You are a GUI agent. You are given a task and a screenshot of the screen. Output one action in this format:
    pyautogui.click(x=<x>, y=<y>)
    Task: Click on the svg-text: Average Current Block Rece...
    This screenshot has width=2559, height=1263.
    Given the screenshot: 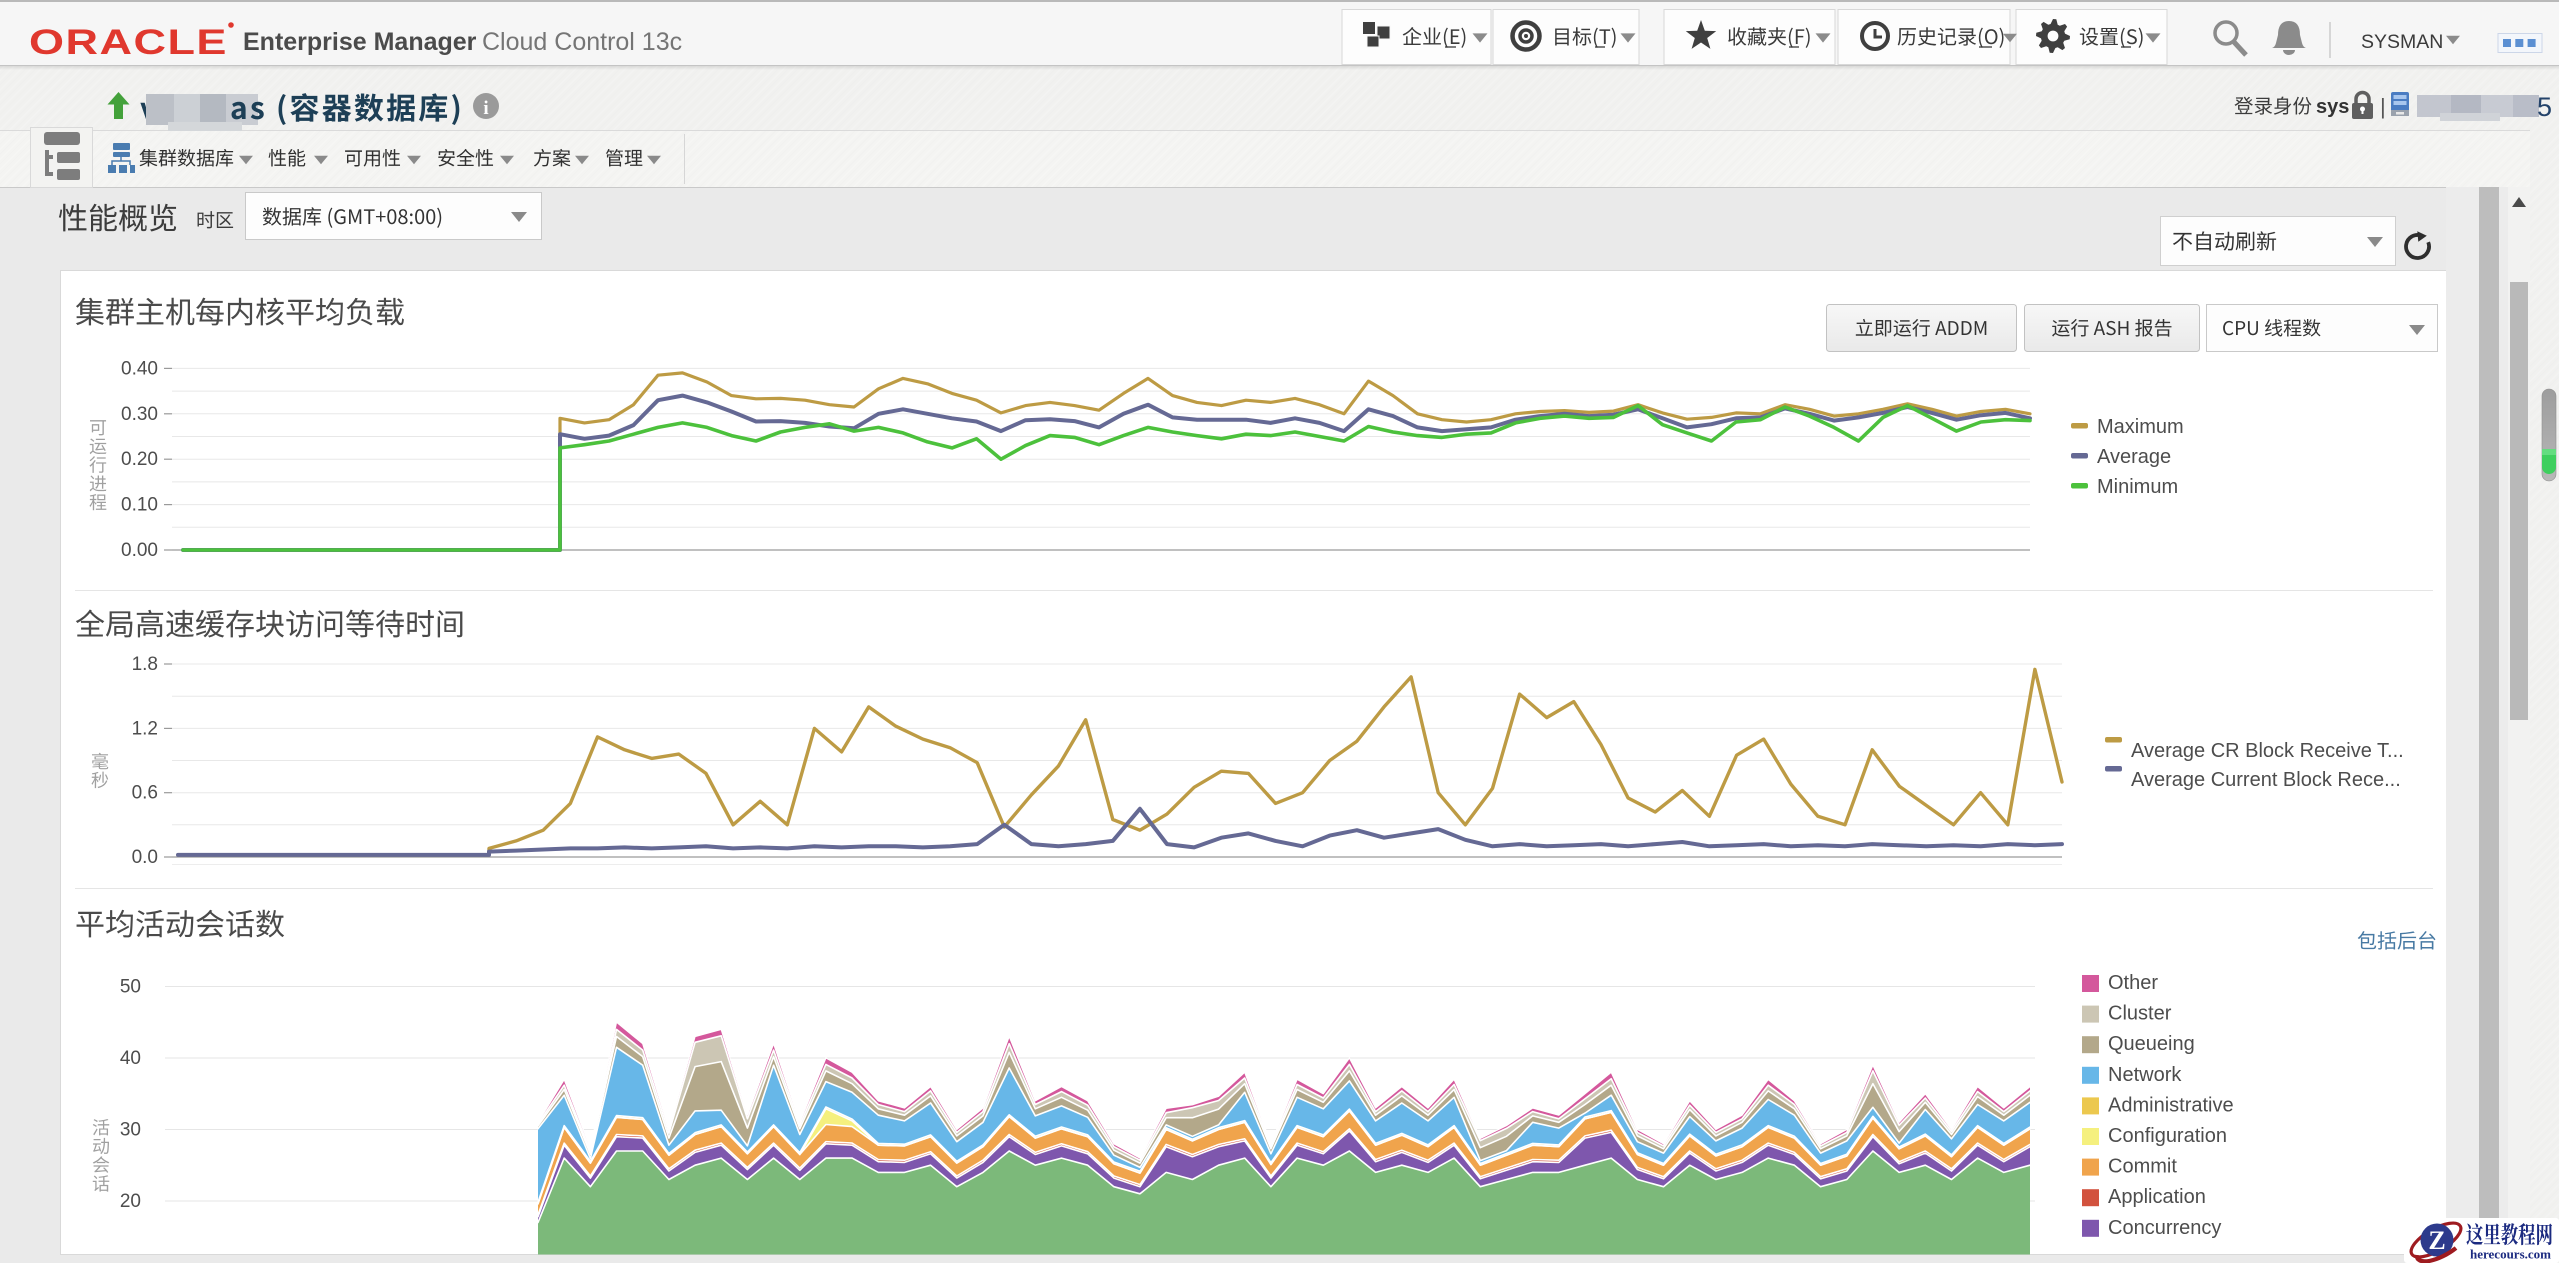 What is the action you would take?
    pyautogui.click(x=2266, y=780)
    